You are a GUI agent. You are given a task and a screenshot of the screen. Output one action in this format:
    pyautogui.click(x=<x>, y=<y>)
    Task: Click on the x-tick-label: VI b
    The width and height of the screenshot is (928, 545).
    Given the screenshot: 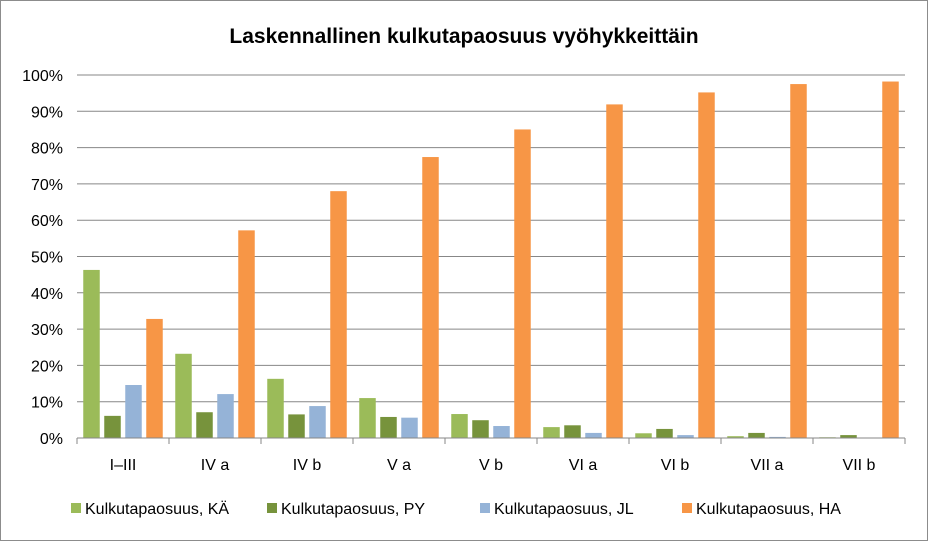 What is the action you would take?
    pyautogui.click(x=675, y=465)
    